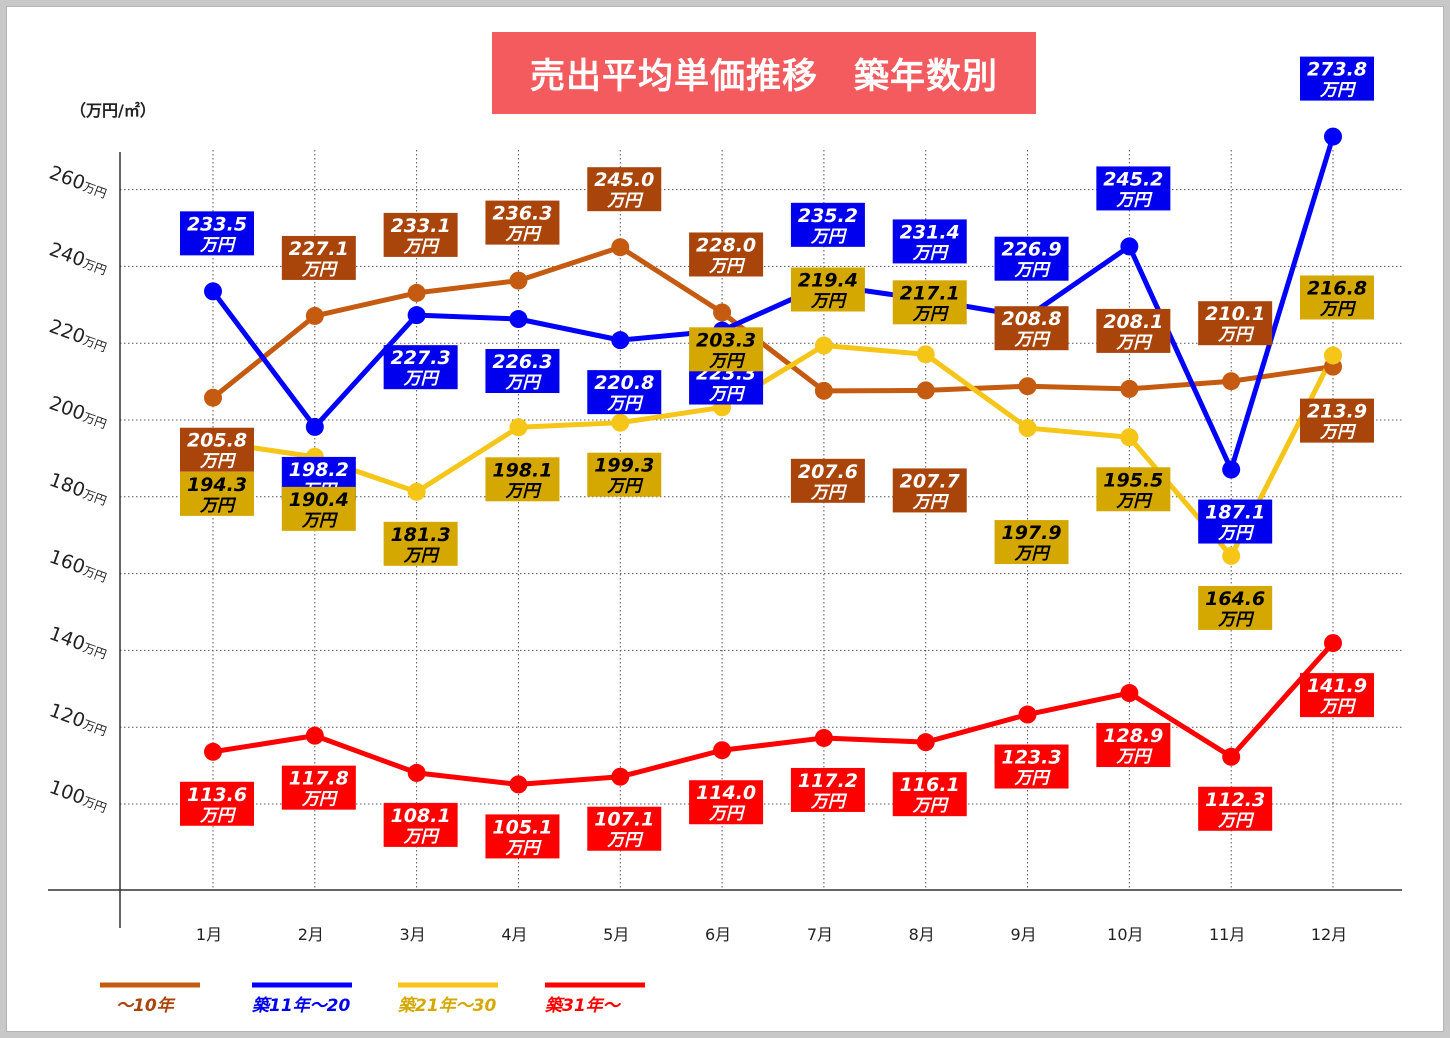 The image size is (1450, 1038). I want to click on x-tick-label: 3月, so click(413, 934).